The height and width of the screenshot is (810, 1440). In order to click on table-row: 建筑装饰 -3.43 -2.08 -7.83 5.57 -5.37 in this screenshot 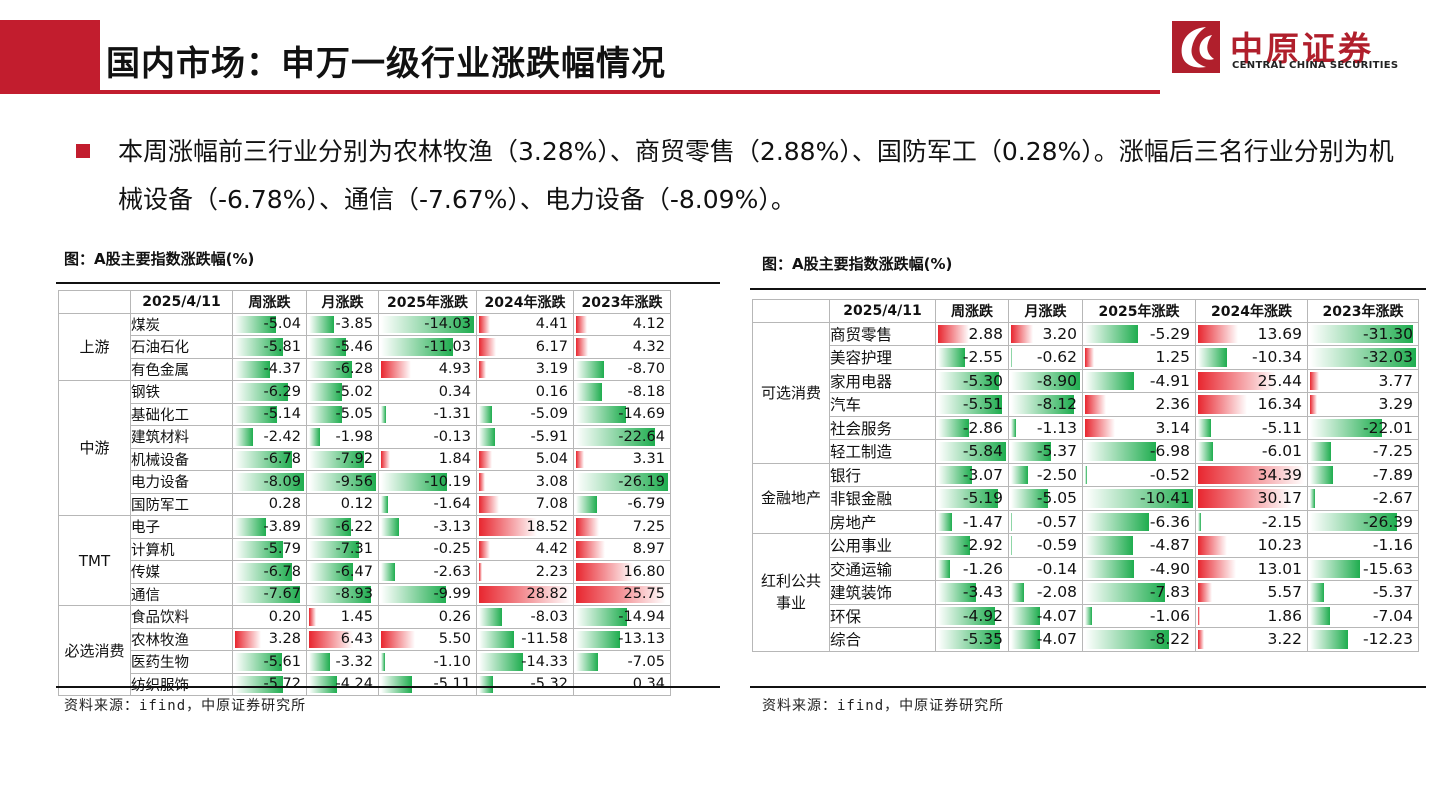, I will do `click(1086, 592)`.